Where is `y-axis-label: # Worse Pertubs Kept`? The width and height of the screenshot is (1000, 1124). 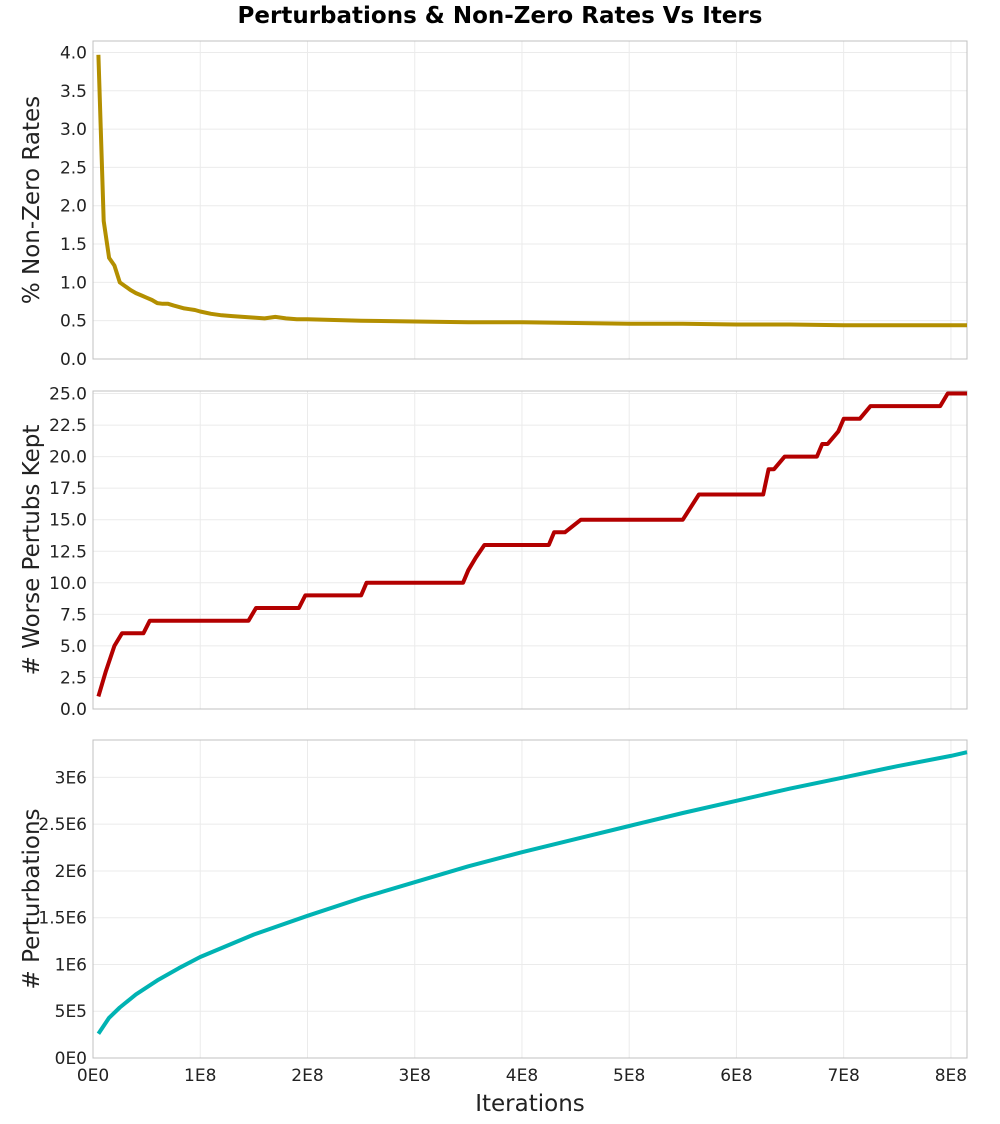 y-axis-label: # Worse Pertubs Kept is located at coordinates (32, 550).